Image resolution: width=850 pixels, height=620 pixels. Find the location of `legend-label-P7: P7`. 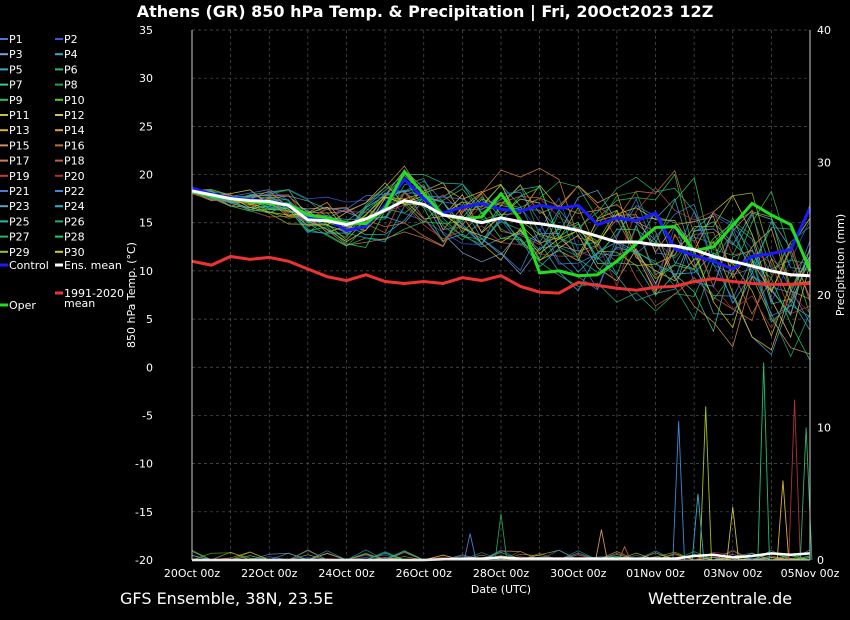

legend-label-P7: P7 is located at coordinates (16, 85).